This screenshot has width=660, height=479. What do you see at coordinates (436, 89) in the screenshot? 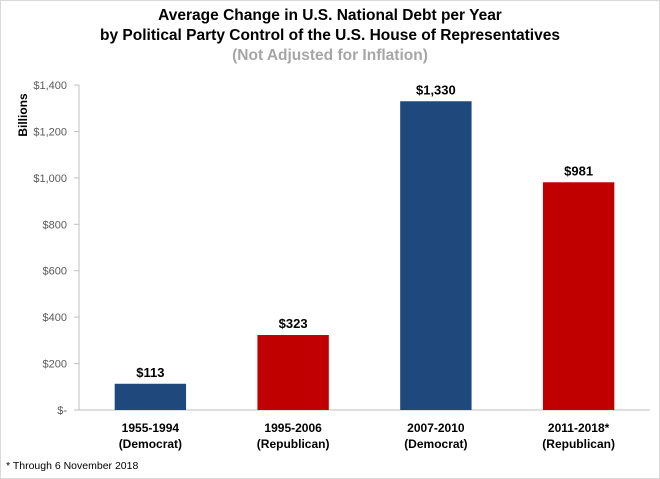
I see `data-label: $1,330` at bounding box center [436, 89].